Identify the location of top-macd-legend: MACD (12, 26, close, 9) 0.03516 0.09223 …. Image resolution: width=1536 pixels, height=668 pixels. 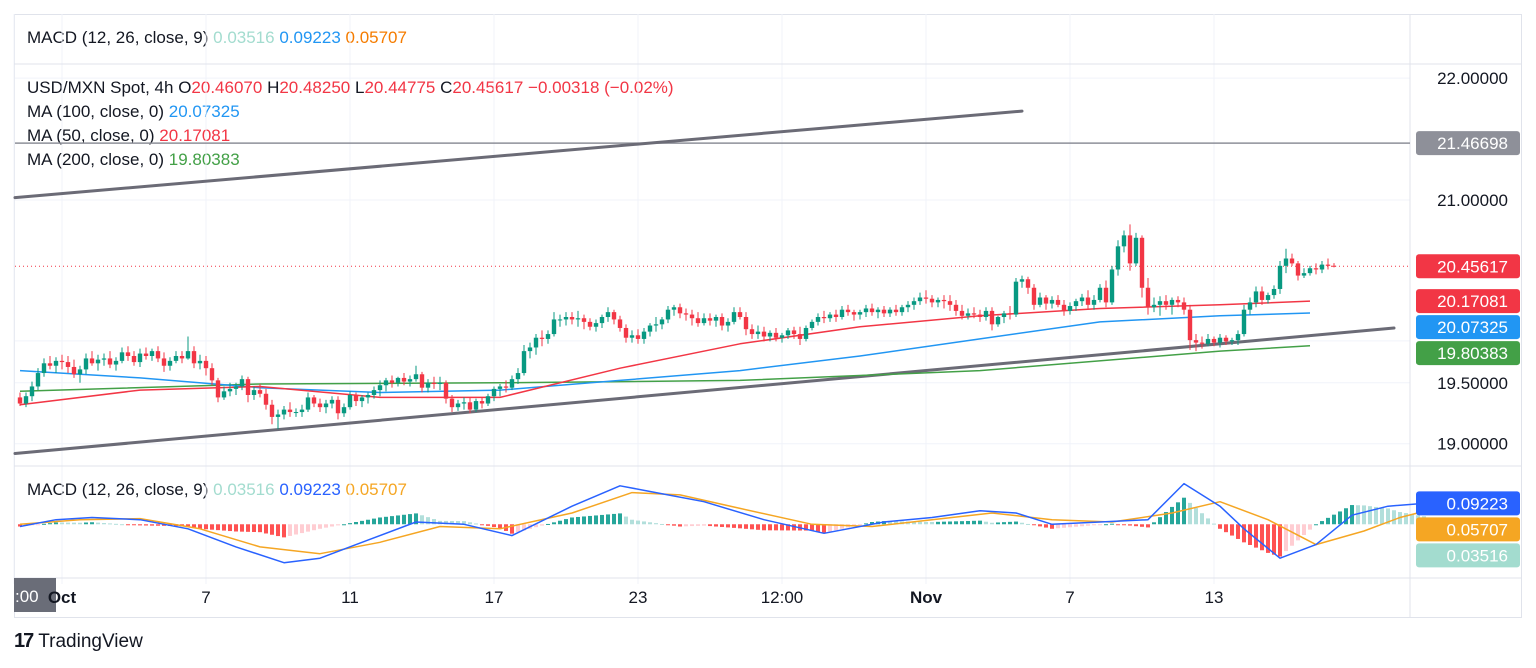
(217, 38).